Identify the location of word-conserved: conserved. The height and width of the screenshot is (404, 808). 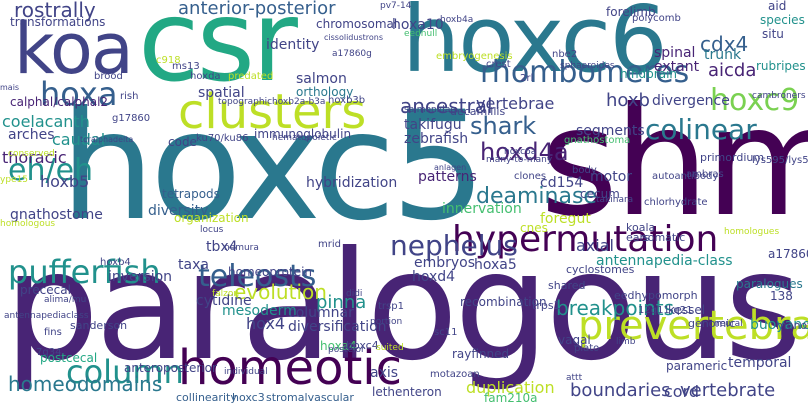
(31, 154).